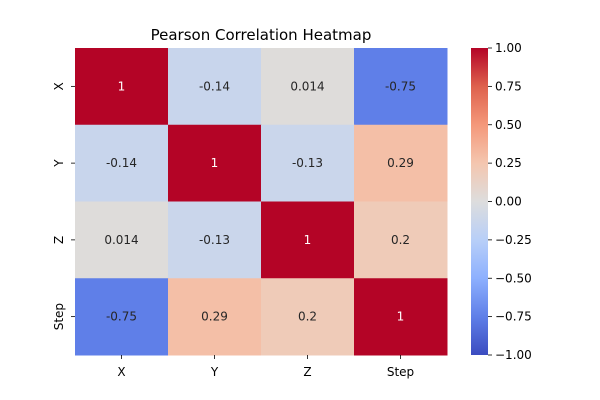  Describe the element at coordinates (508, 48) in the screenshot. I see `colorbar-tick-label: 1.00` at that location.